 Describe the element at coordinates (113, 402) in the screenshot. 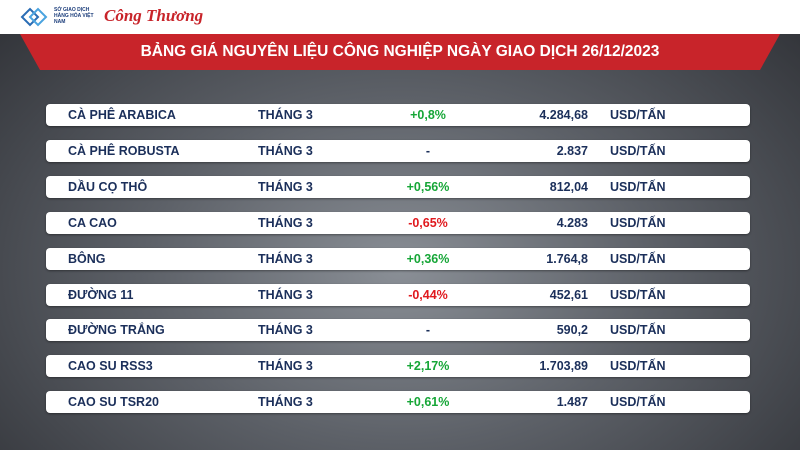

I see `commodity: CAO SU TSR20` at that location.